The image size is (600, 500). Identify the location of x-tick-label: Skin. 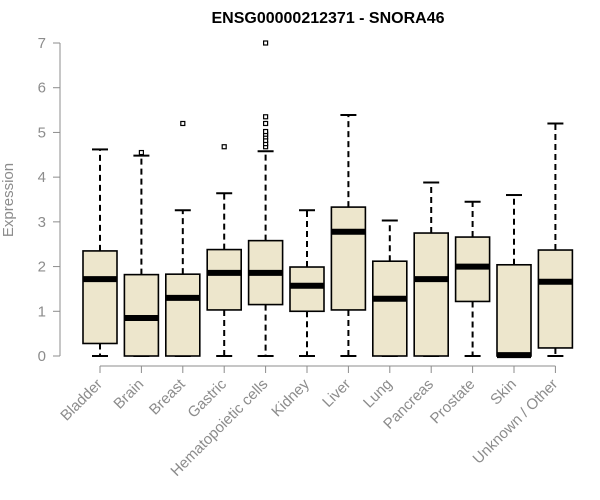
(503, 392).